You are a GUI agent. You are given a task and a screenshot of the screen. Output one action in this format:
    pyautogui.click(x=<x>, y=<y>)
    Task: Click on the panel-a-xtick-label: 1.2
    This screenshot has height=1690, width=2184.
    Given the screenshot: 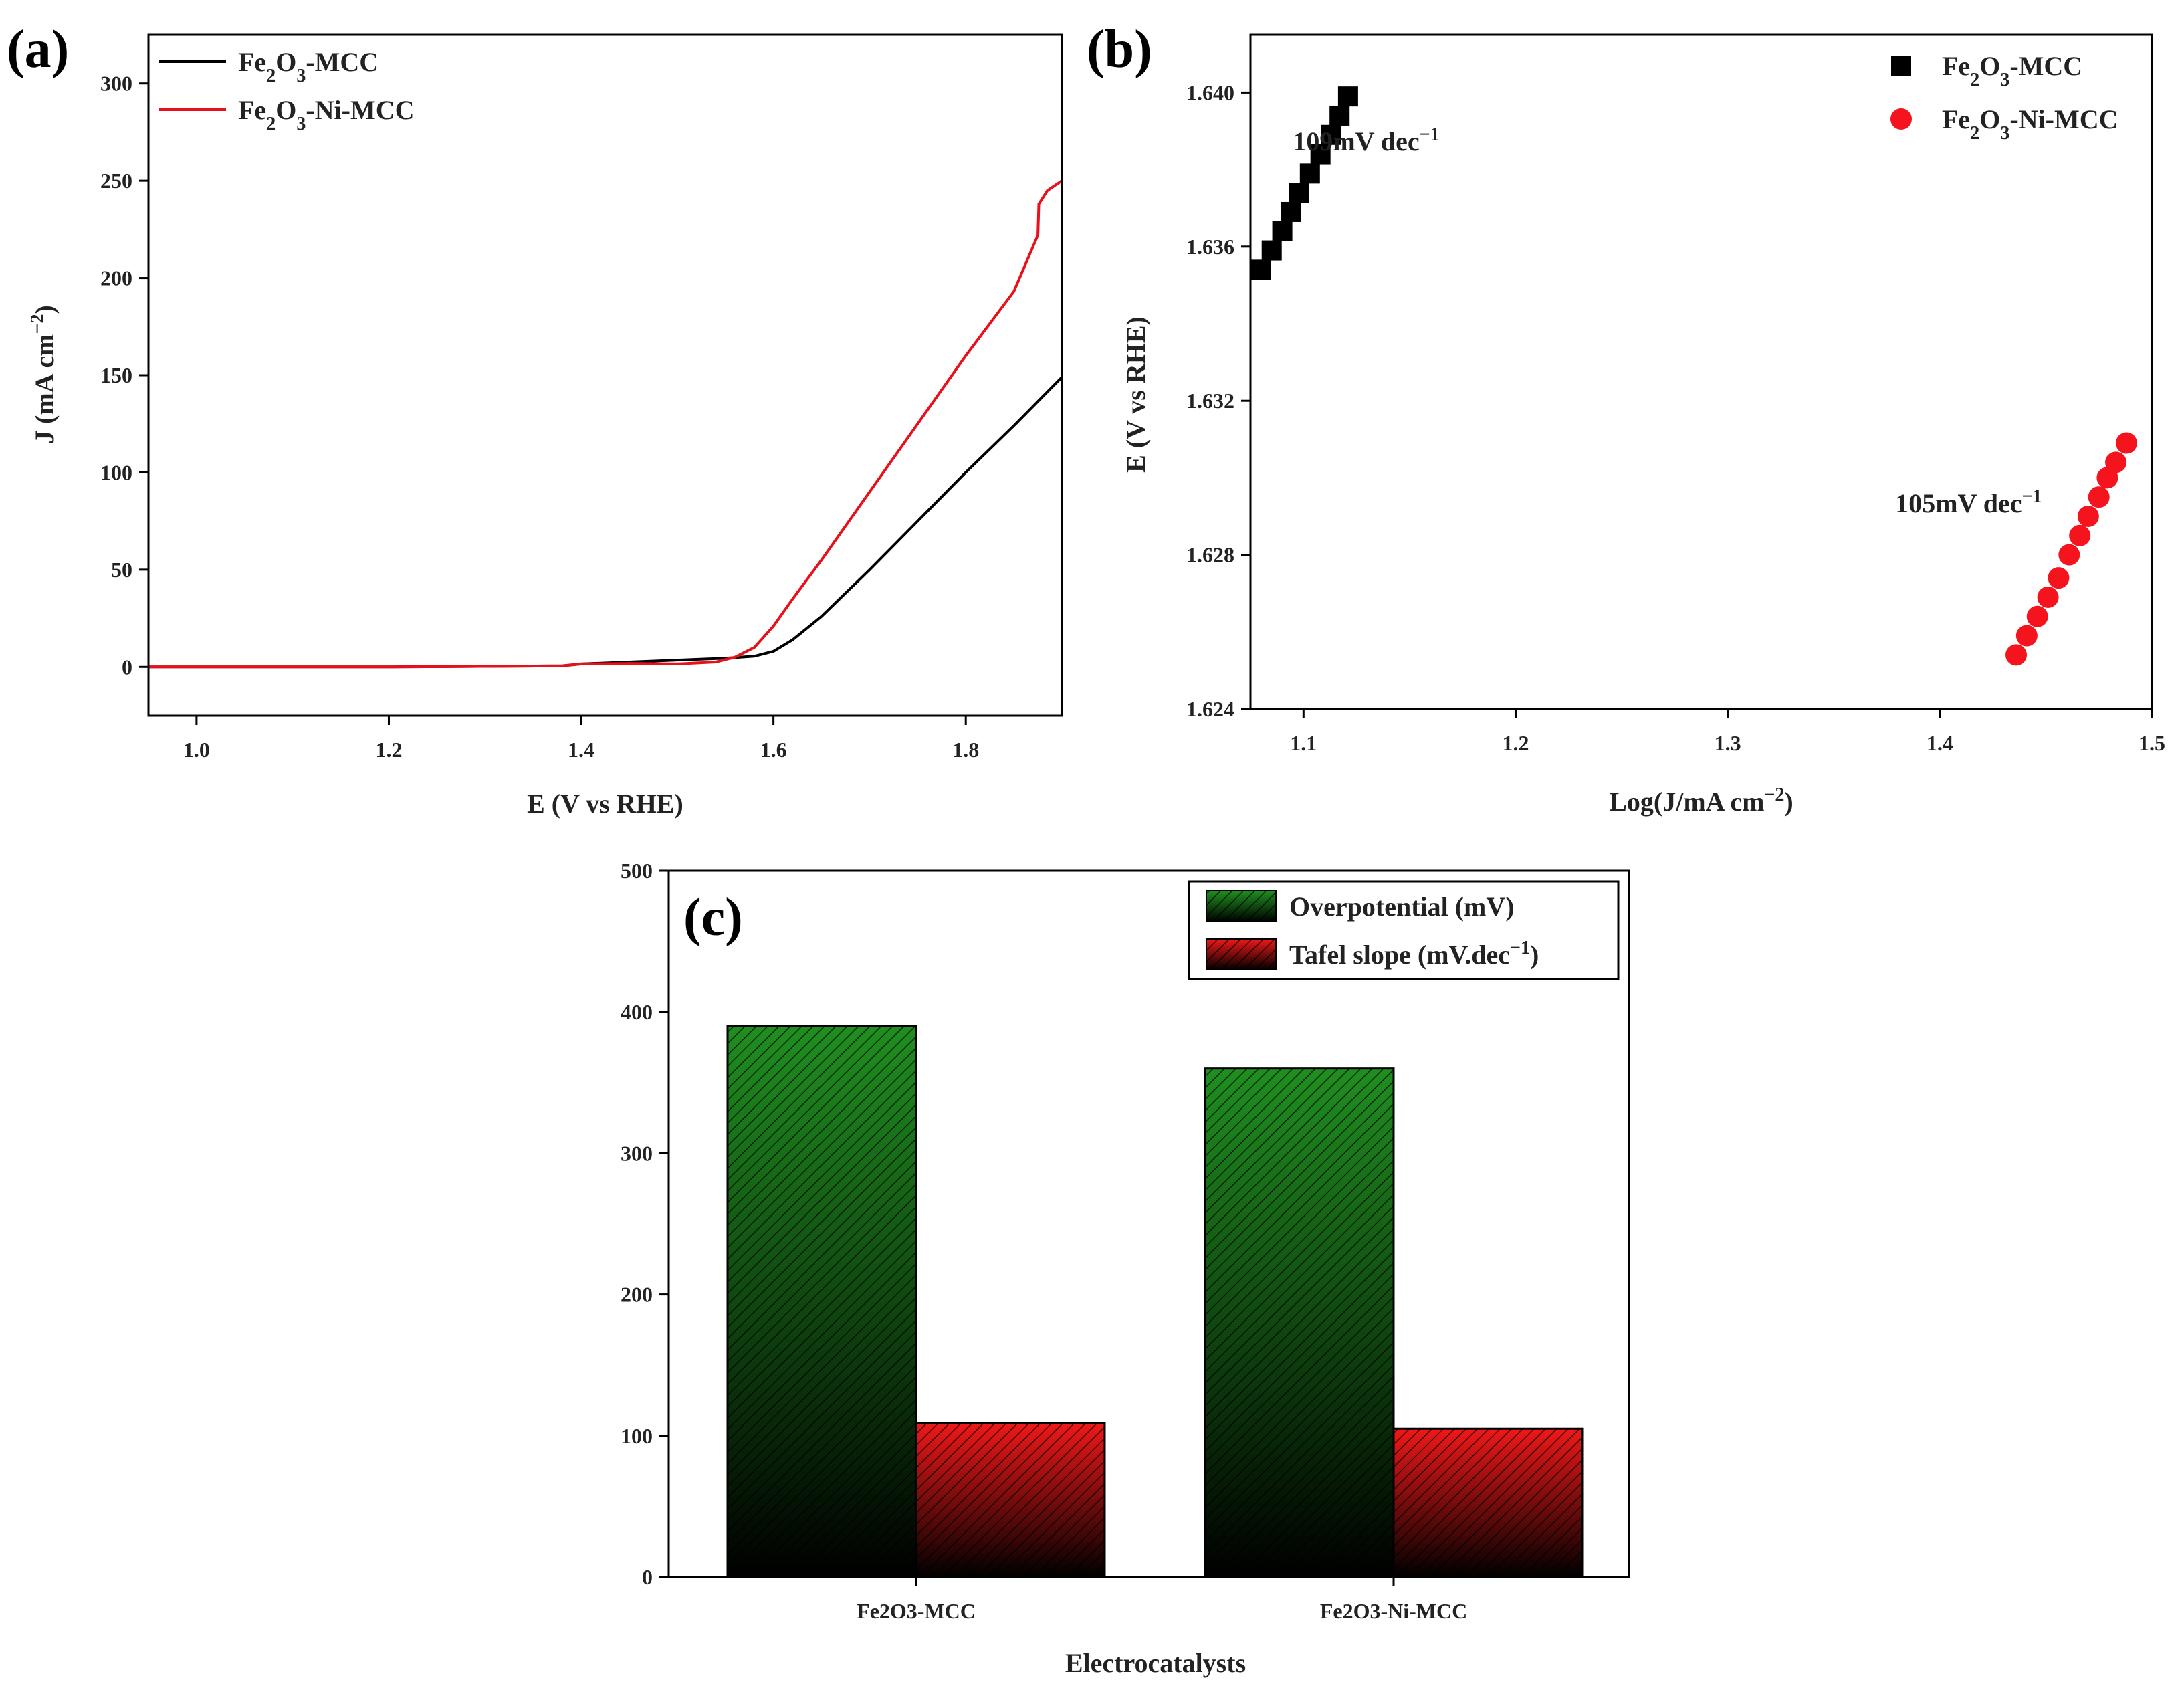 What is the action you would take?
    pyautogui.click(x=388, y=750)
    